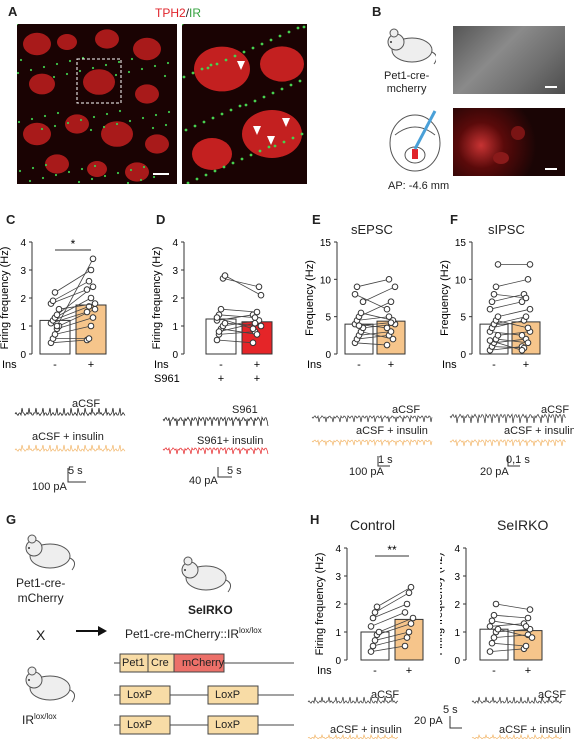 The height and width of the screenshot is (754, 574). Describe the element at coordinates (535, 730) in the screenshot. I see `trace-label-h2-insulin: aCSF + insulin` at that location.